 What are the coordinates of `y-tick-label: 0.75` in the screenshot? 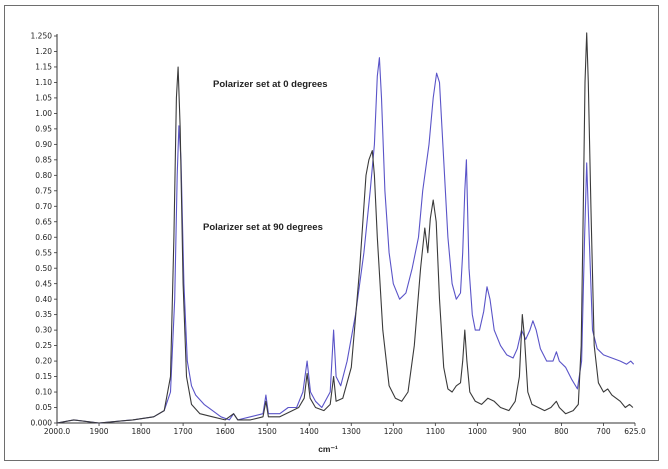 It's located at (43, 190).